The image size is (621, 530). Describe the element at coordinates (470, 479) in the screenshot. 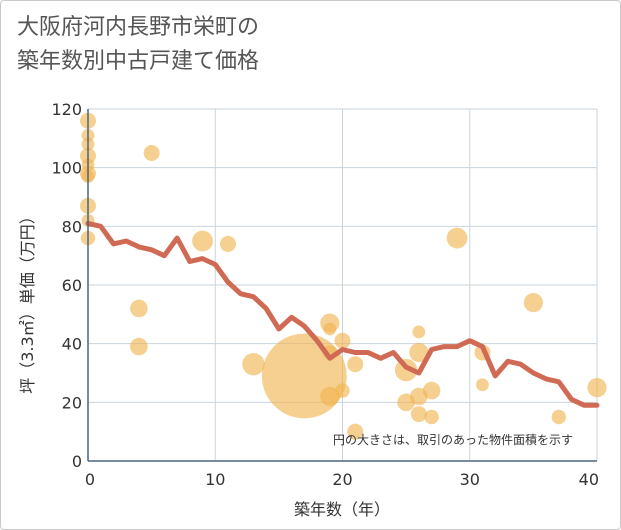

I see `x-tick-label: 30` at that location.